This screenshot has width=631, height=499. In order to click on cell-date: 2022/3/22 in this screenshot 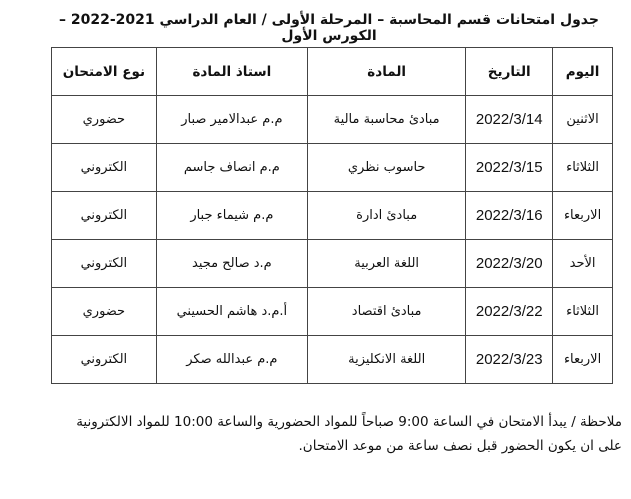, I will do `click(509, 311)`.